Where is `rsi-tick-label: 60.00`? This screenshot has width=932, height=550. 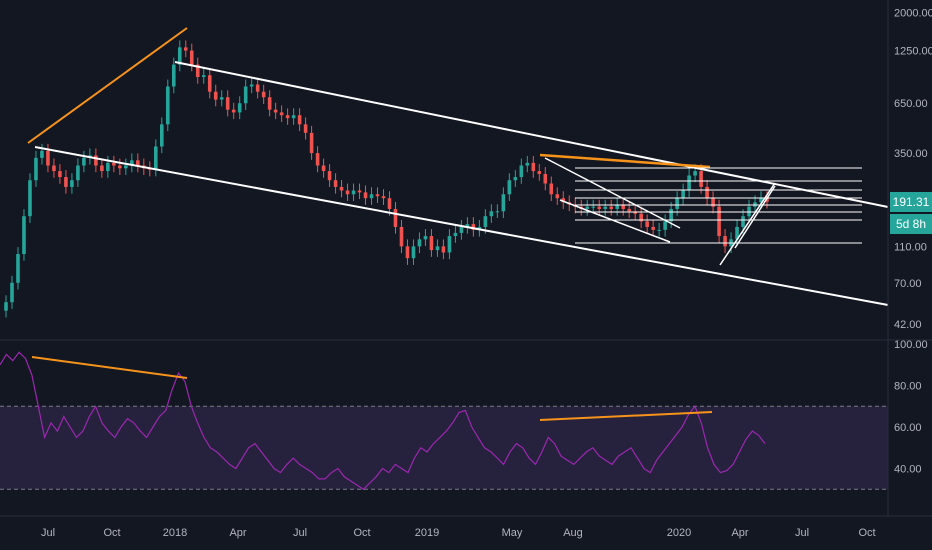
rsi-tick-label: 60.00 is located at coordinates (908, 428).